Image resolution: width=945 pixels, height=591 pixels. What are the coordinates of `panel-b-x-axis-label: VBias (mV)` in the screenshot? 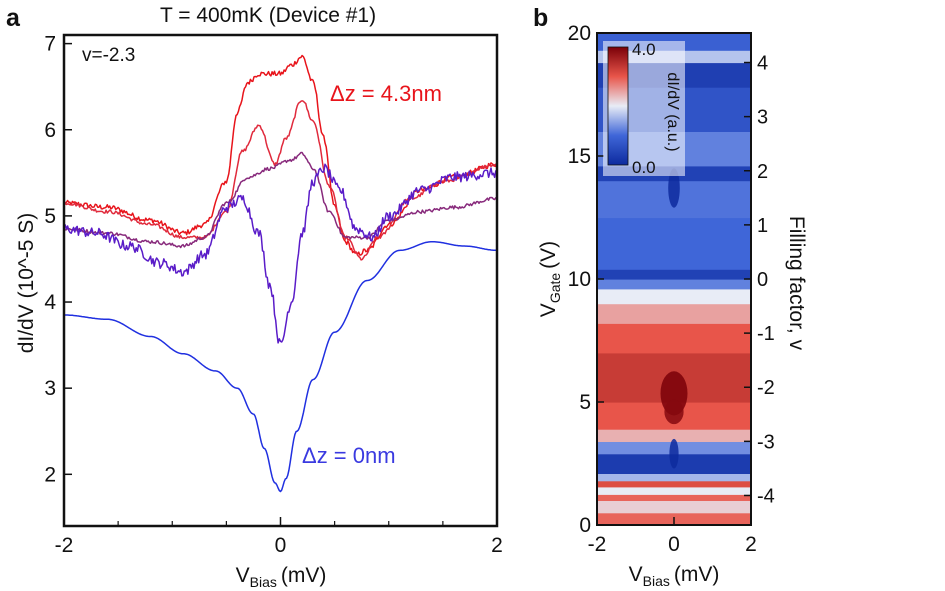 It's located at (674, 576).